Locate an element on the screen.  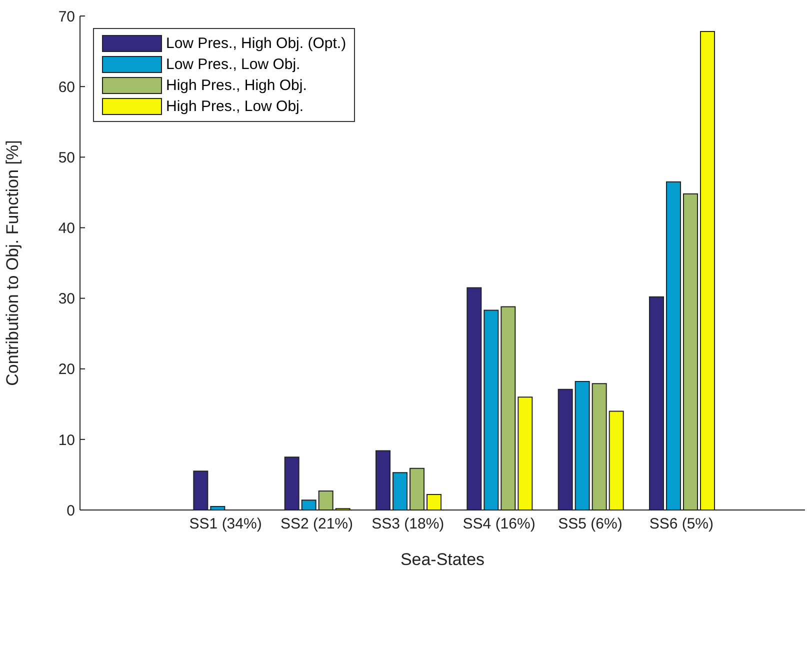
y-tick-label: 0 is located at coordinates (70, 511).